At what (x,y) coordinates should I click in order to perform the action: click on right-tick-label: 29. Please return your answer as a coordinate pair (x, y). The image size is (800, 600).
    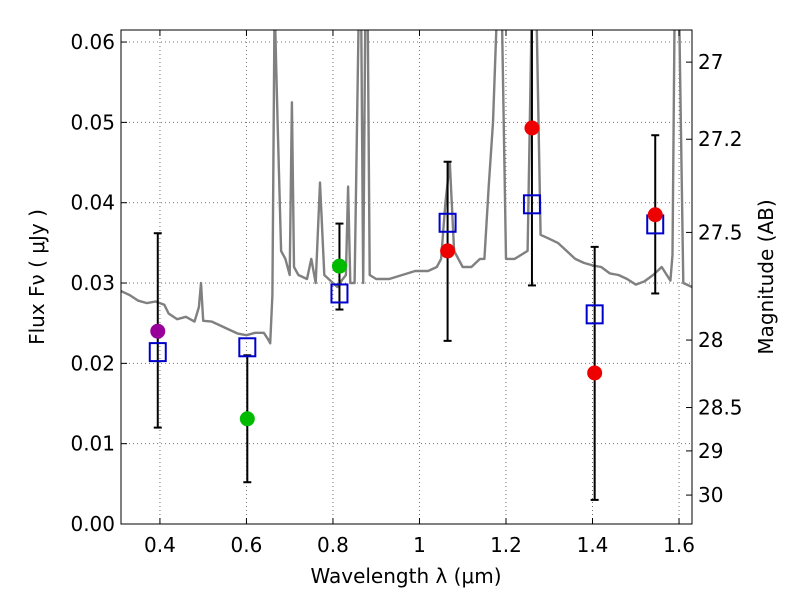
    Looking at the image, I should click on (710, 451).